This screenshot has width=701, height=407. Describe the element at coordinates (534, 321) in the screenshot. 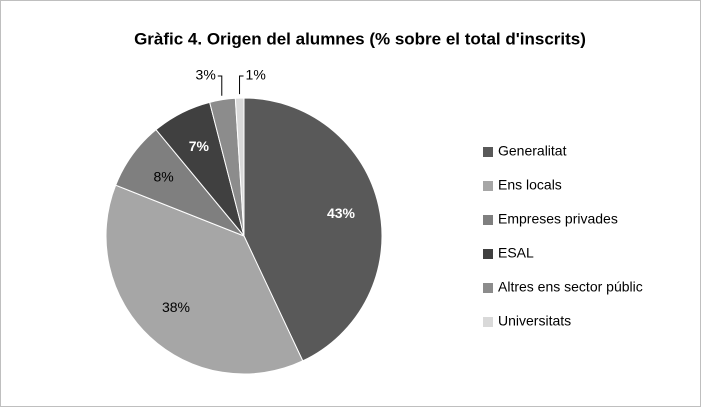

I see `legend-label: Universitats` at that location.